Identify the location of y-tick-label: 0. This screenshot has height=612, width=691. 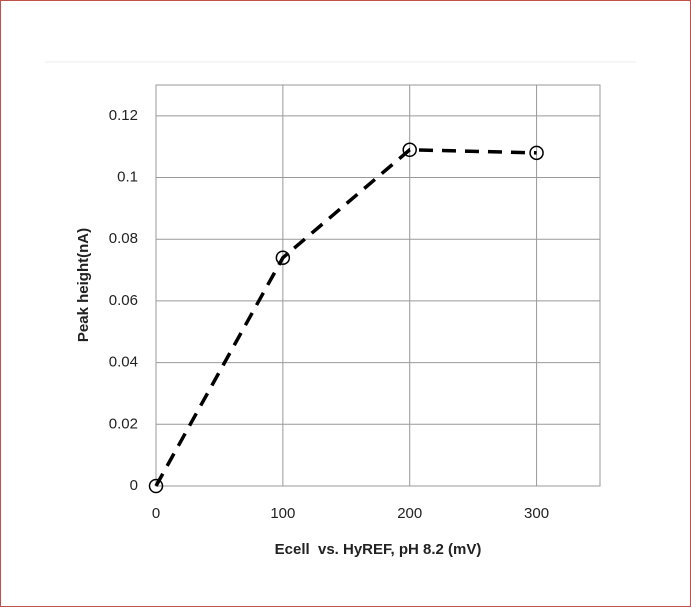
(134, 485).